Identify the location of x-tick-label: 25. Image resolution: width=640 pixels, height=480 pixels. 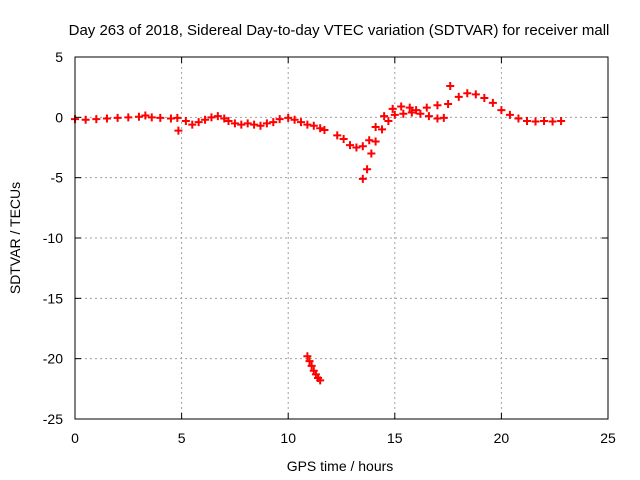
(608, 438).